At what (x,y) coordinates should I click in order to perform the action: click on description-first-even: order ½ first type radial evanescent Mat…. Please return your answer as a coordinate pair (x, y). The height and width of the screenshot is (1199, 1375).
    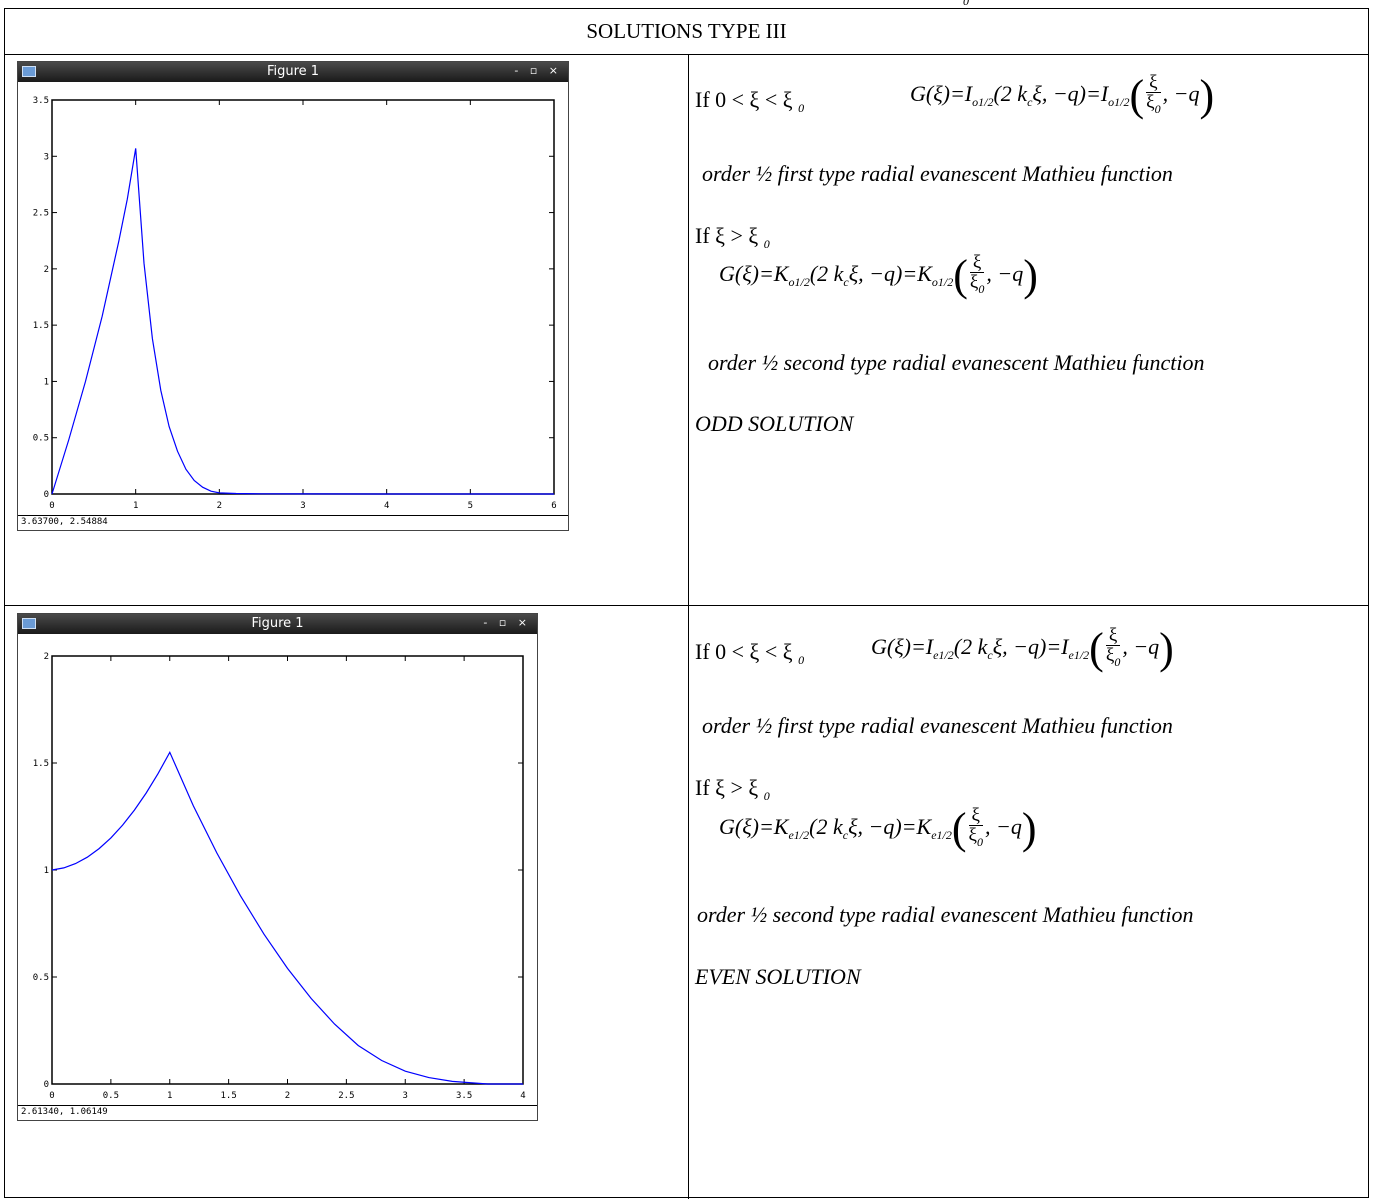
    Looking at the image, I should click on (937, 725).